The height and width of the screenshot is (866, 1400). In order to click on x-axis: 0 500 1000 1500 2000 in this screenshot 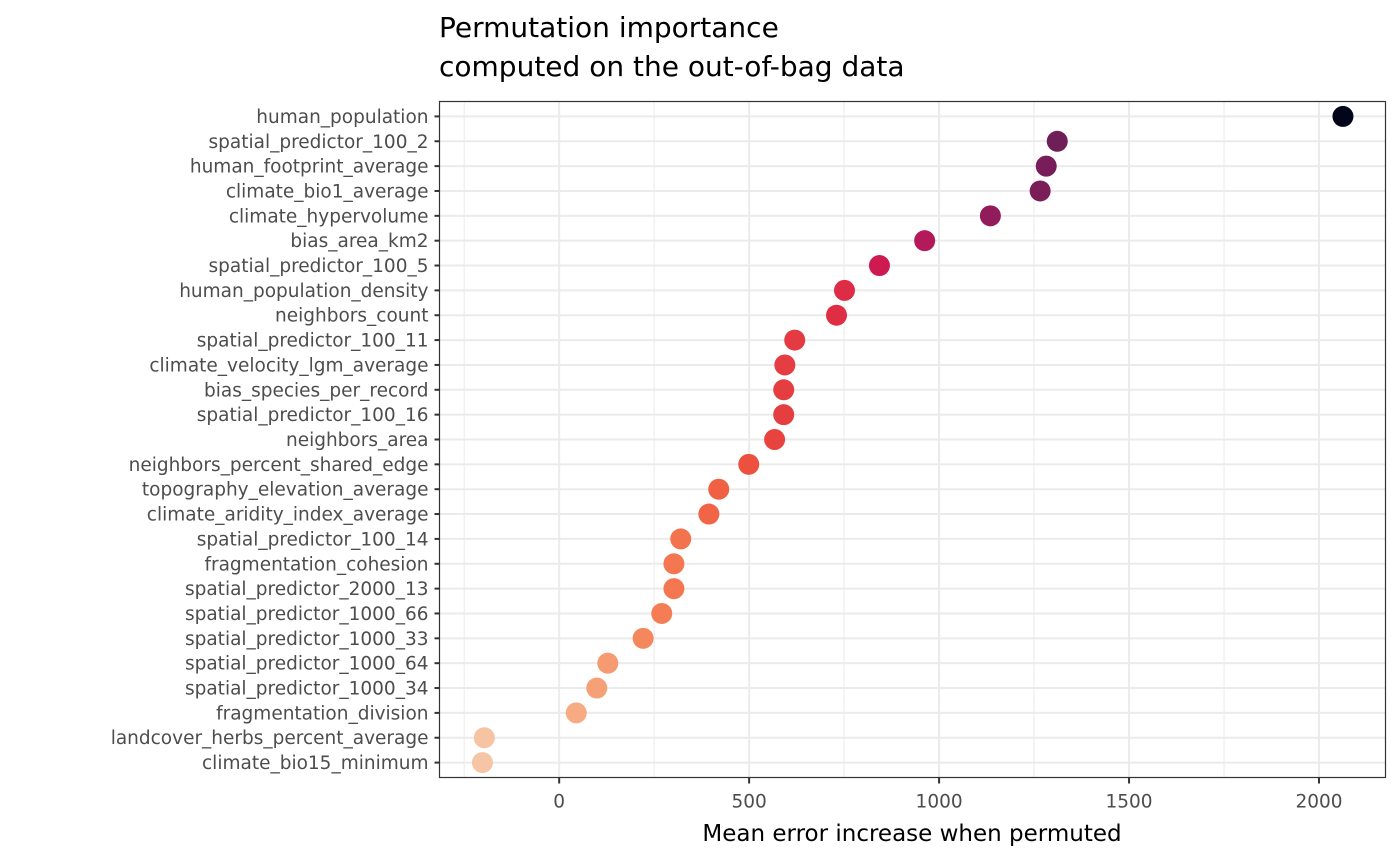, I will do `click(948, 795)`.